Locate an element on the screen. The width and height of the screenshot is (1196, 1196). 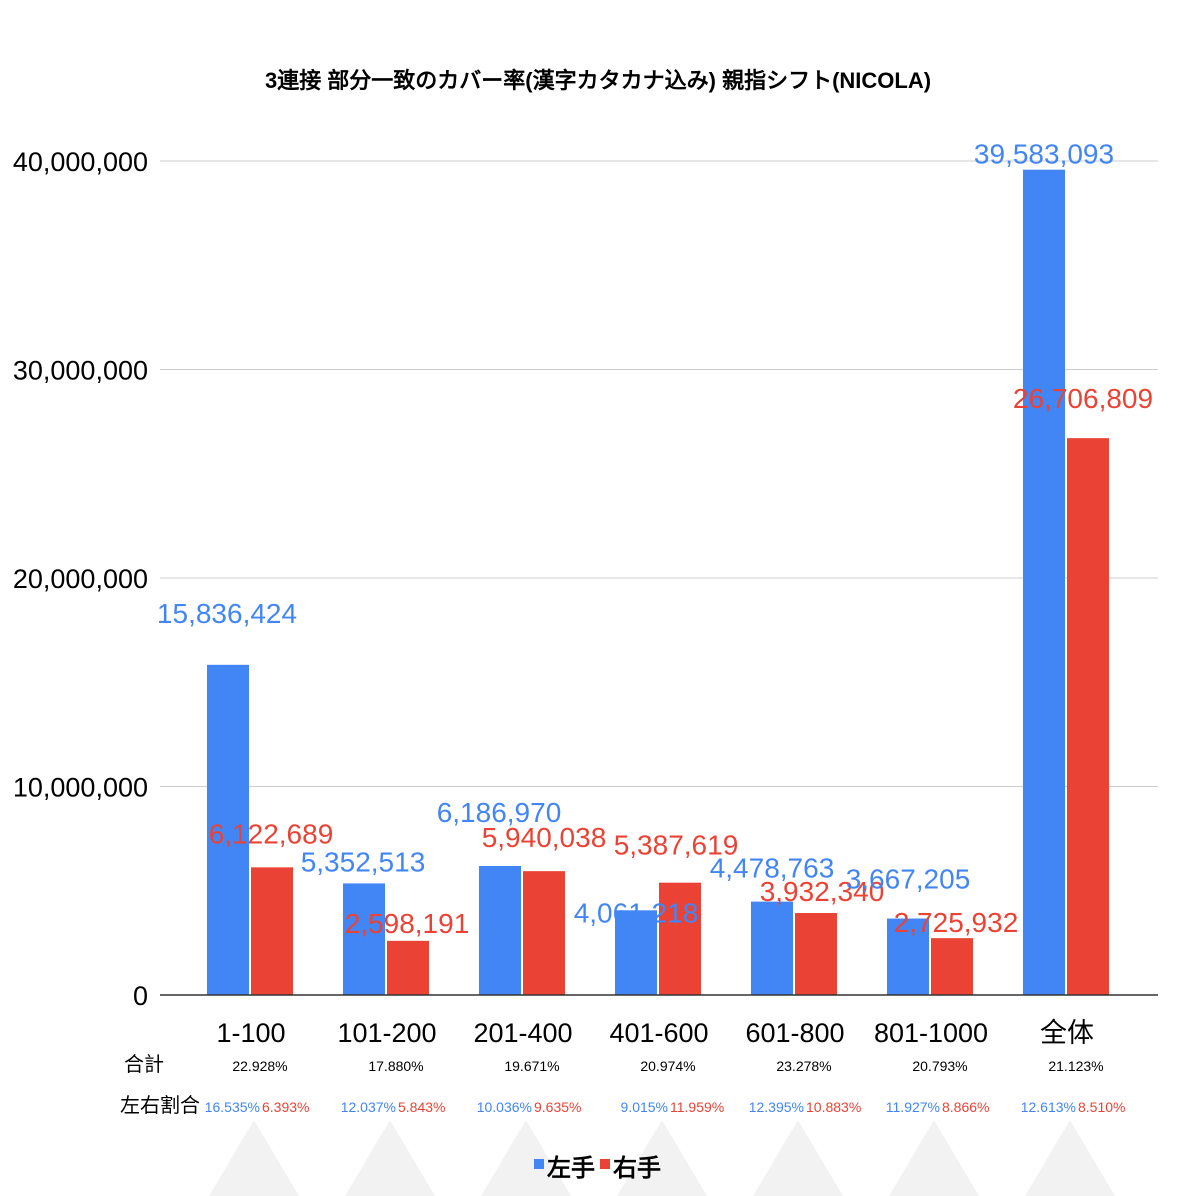
legend-label-left: 左手 is located at coordinates (571, 1168).